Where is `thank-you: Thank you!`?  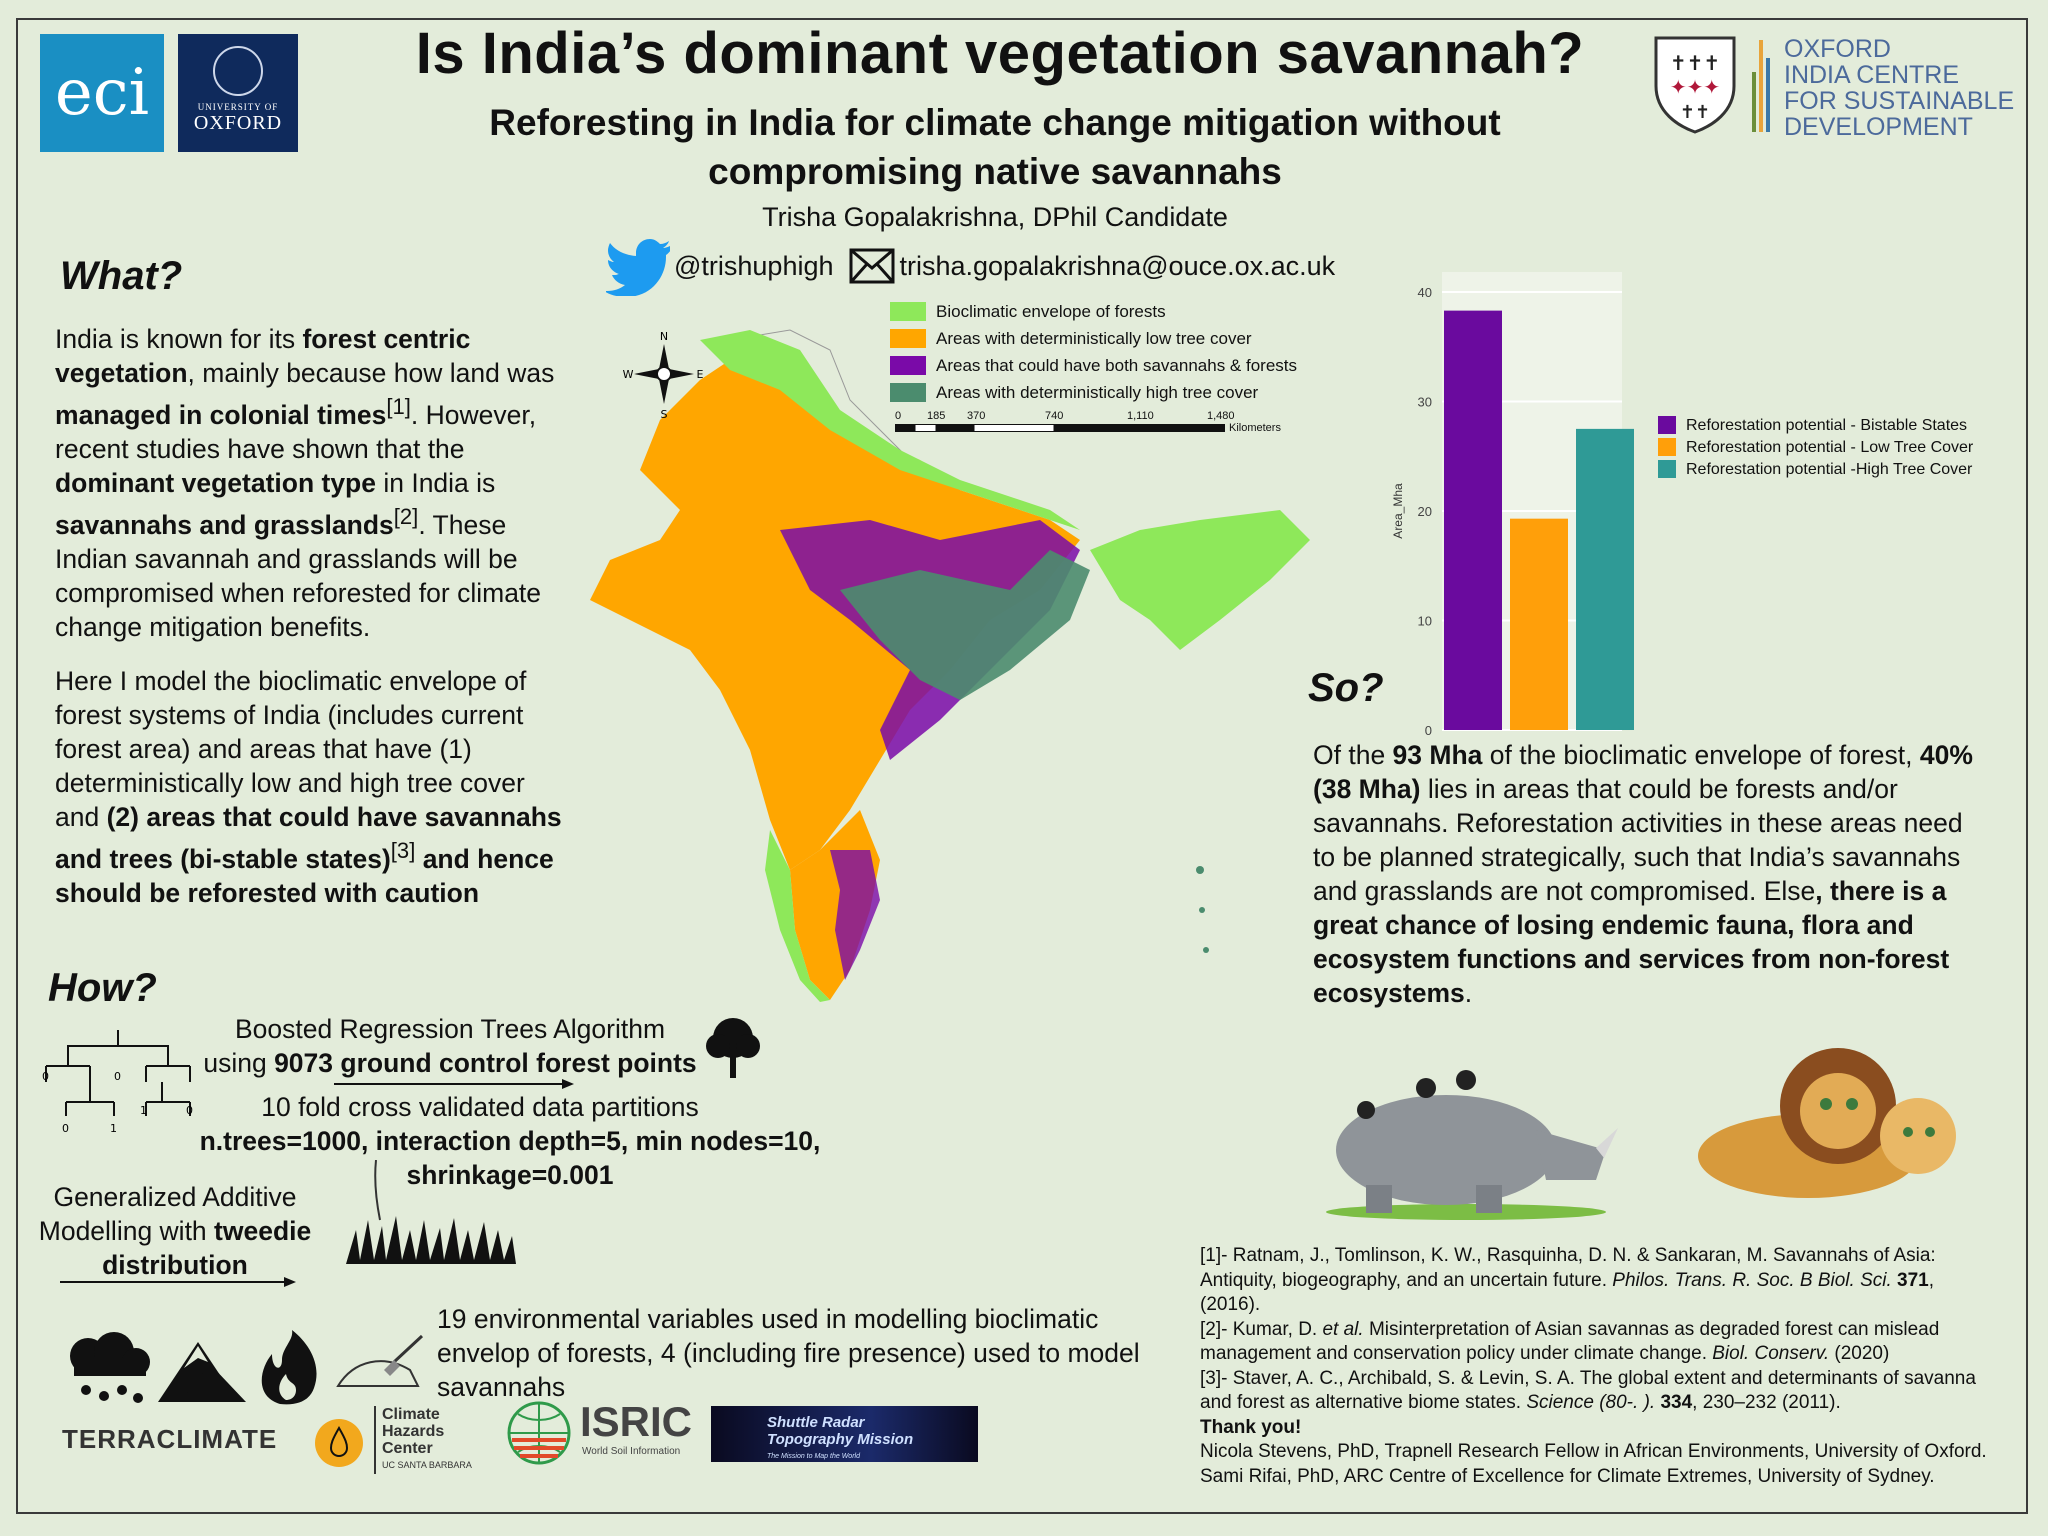
thank-you: Thank you! is located at coordinates (1251, 1427).